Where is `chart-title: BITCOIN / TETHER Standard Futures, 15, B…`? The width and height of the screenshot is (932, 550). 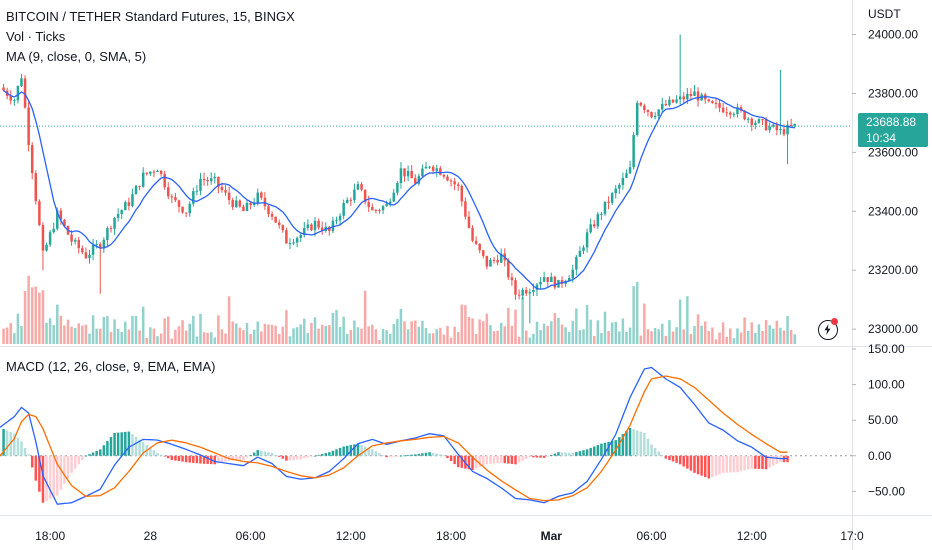 chart-title: BITCOIN / TETHER Standard Futures, 15, B… is located at coordinates (150, 16).